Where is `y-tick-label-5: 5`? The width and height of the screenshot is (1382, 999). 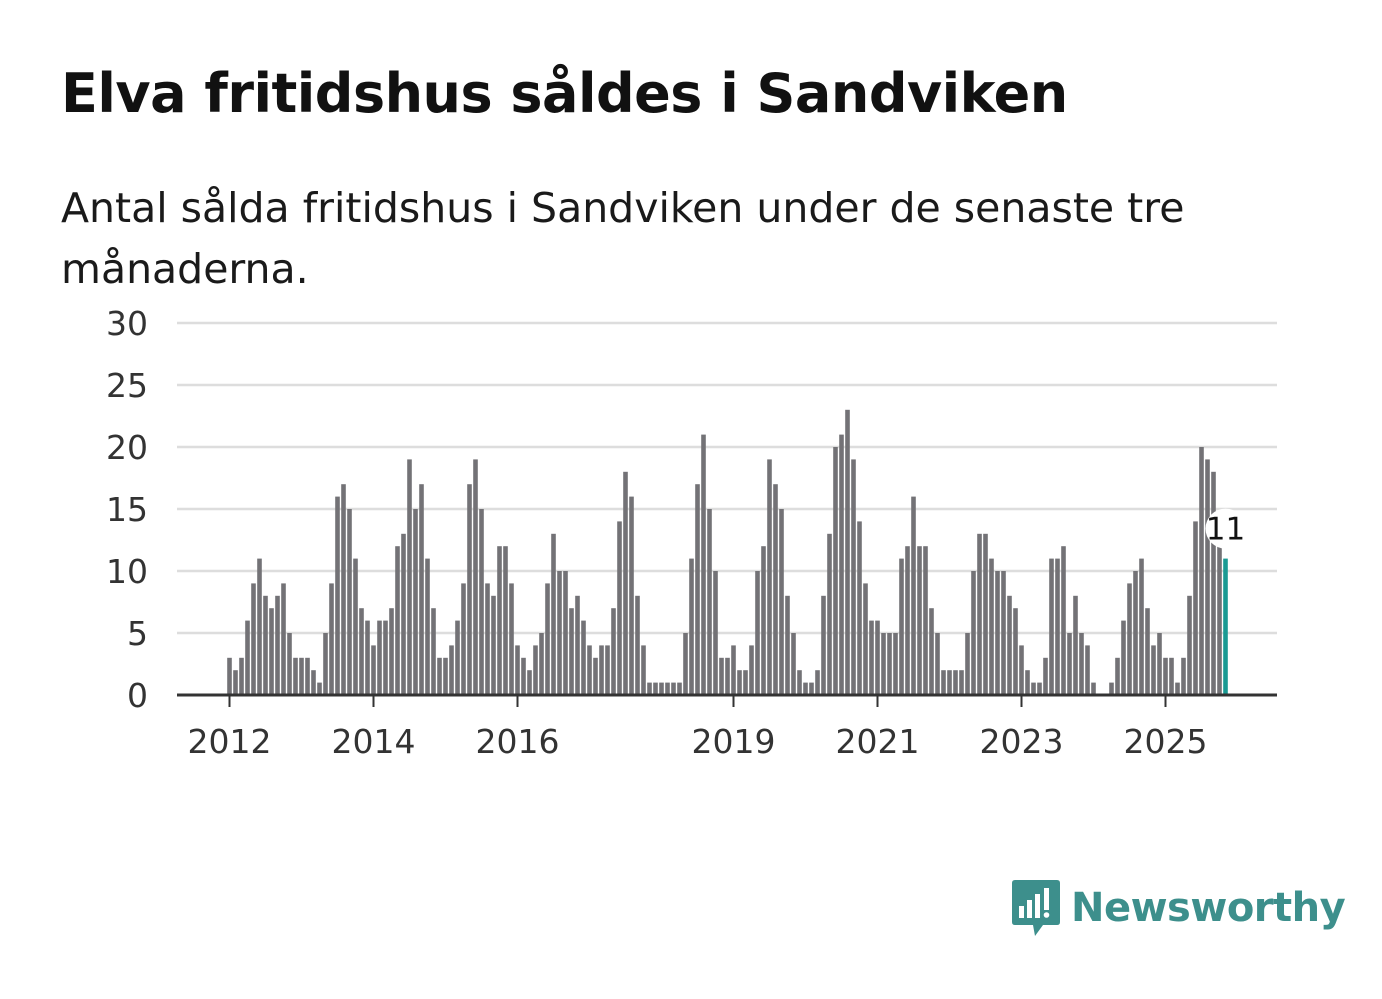 y-tick-label-5: 5 is located at coordinates (137, 633).